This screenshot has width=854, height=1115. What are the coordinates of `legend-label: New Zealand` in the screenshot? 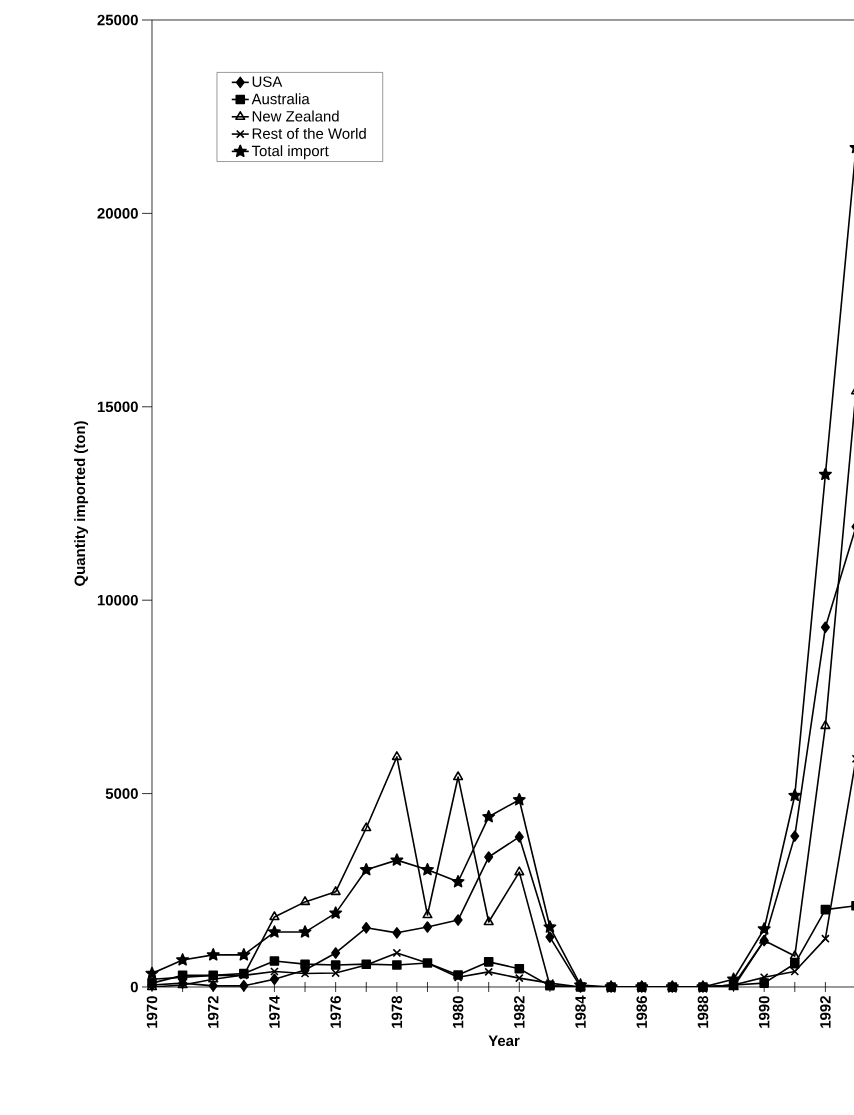 It's located at (295, 116).